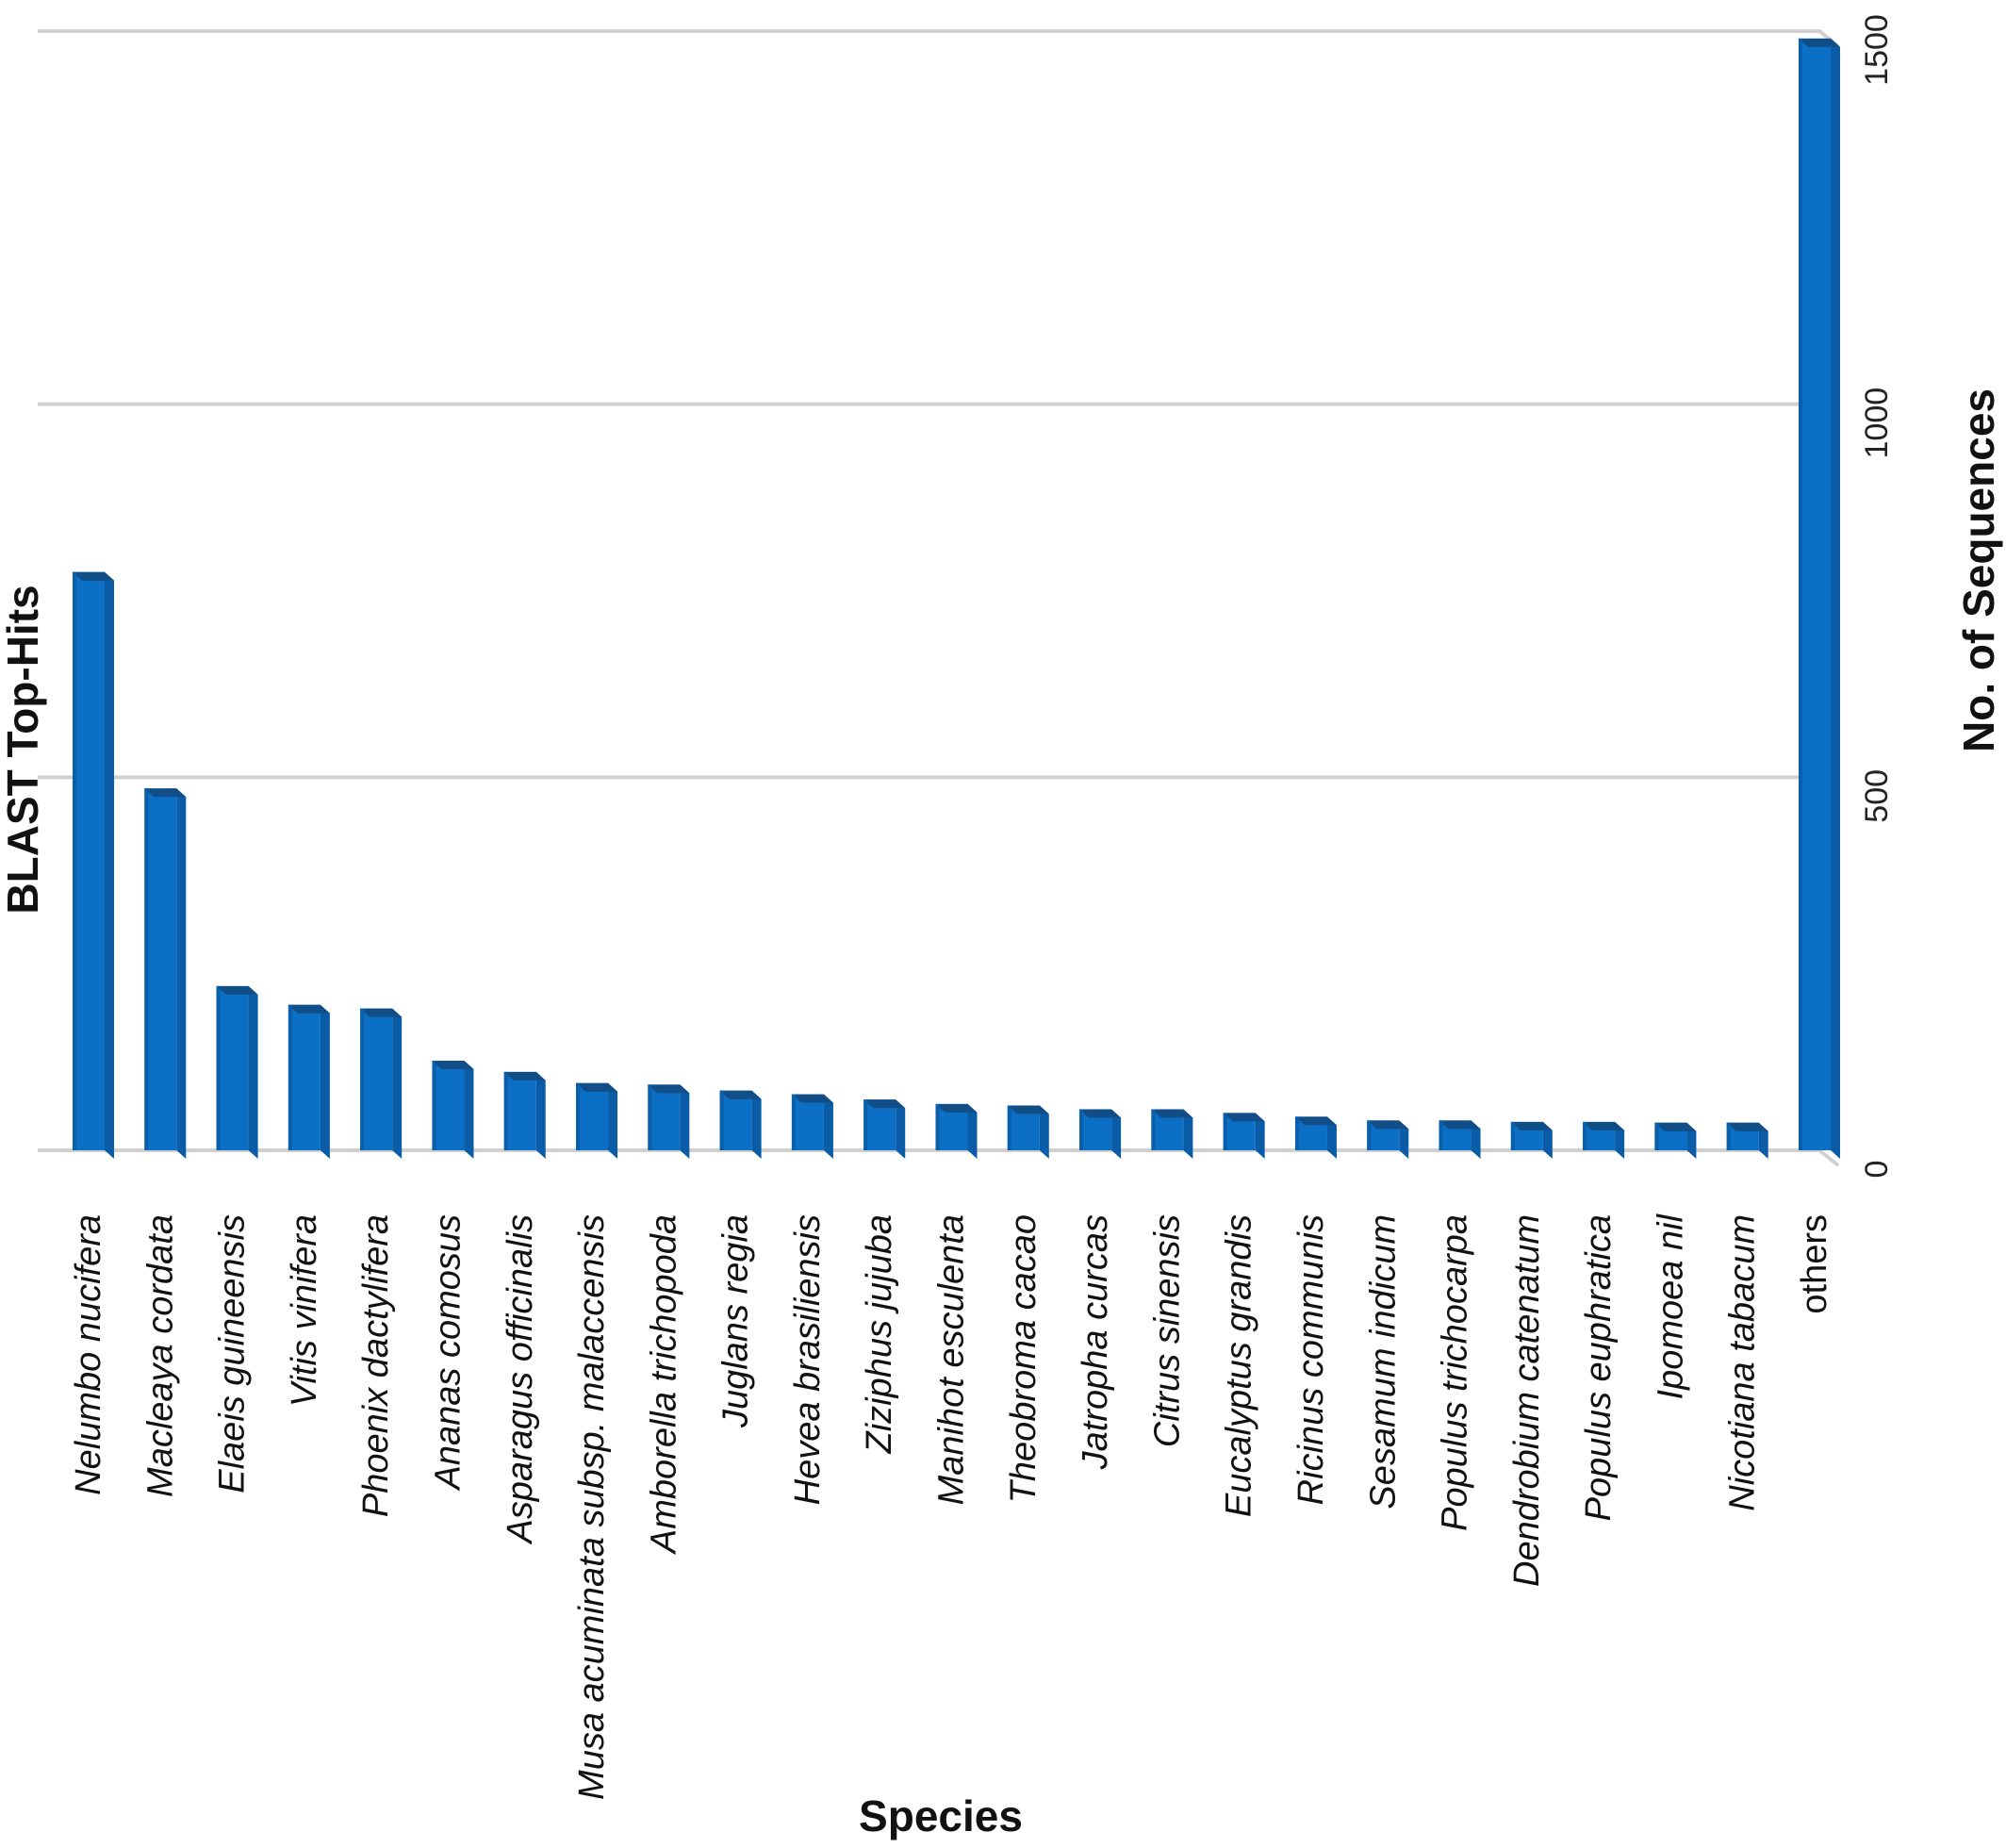 Image resolution: width=2006 pixels, height=1848 pixels. Describe the element at coordinates (1877, 50) in the screenshot. I see `y-tick-label: 1500` at that location.